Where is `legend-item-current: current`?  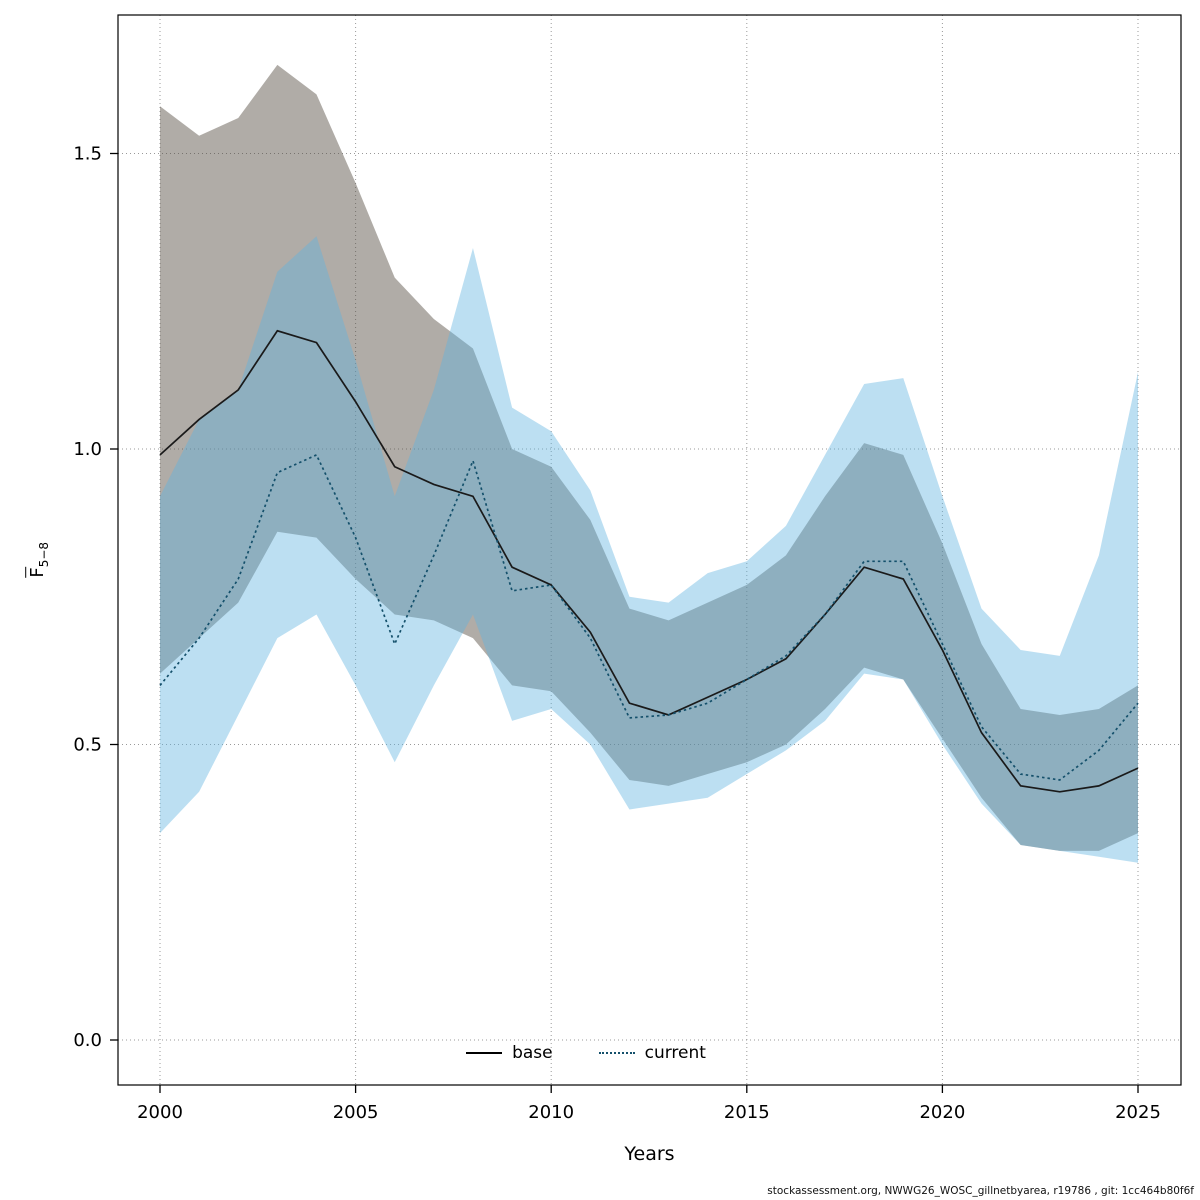
legend-item-current: current is located at coordinates (652, 1053).